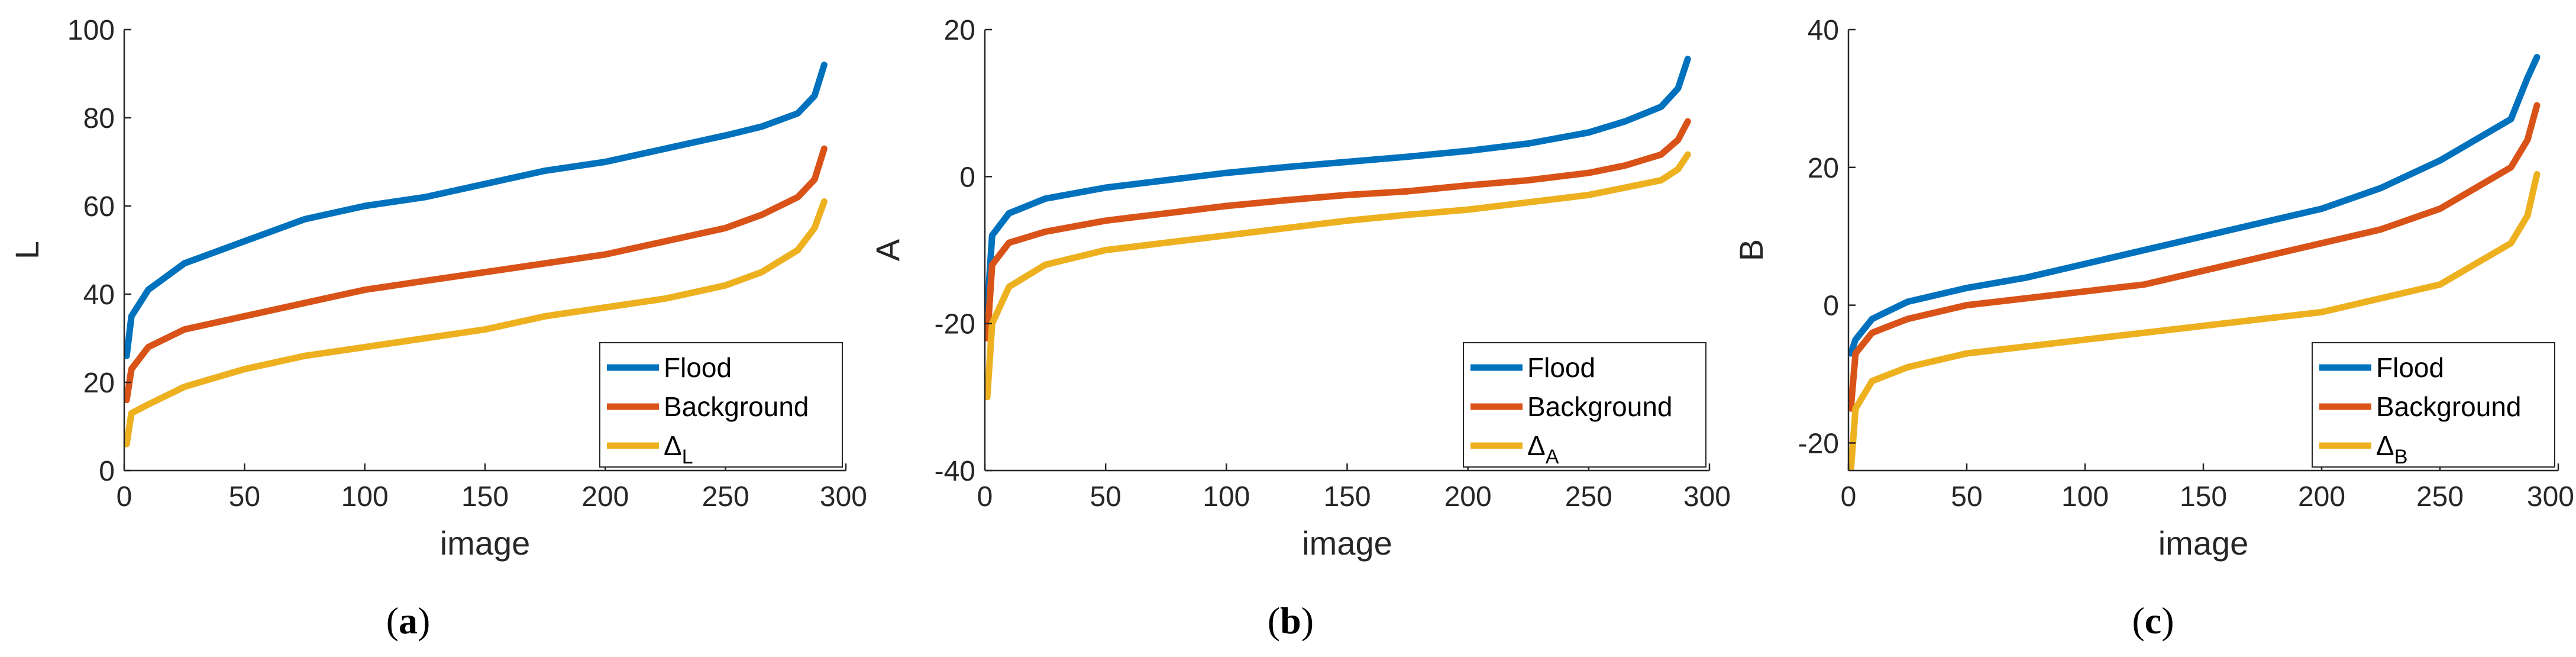 This screenshot has height=657, width=2576. I want to click on subfigure-caption: (a), so click(408, 621).